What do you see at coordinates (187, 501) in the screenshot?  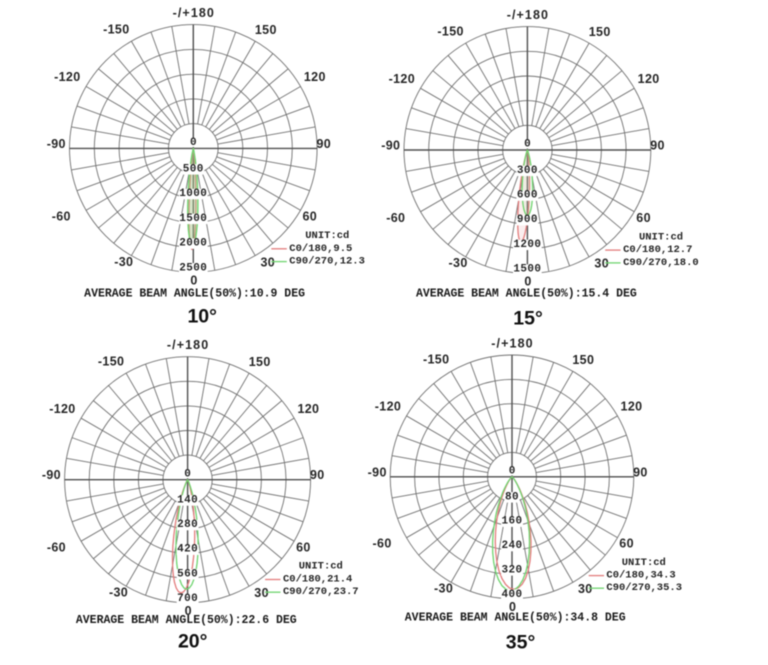 I see `svg-text: 140` at bounding box center [187, 501].